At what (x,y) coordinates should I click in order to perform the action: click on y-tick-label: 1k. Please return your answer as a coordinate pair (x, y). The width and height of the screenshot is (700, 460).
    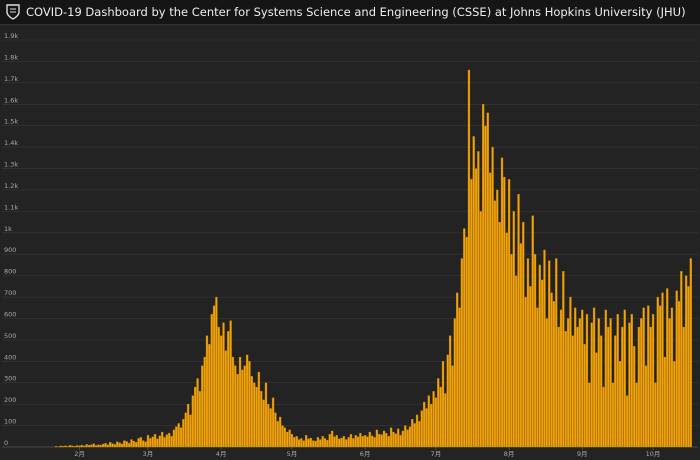
    Looking at the image, I should click on (8, 229).